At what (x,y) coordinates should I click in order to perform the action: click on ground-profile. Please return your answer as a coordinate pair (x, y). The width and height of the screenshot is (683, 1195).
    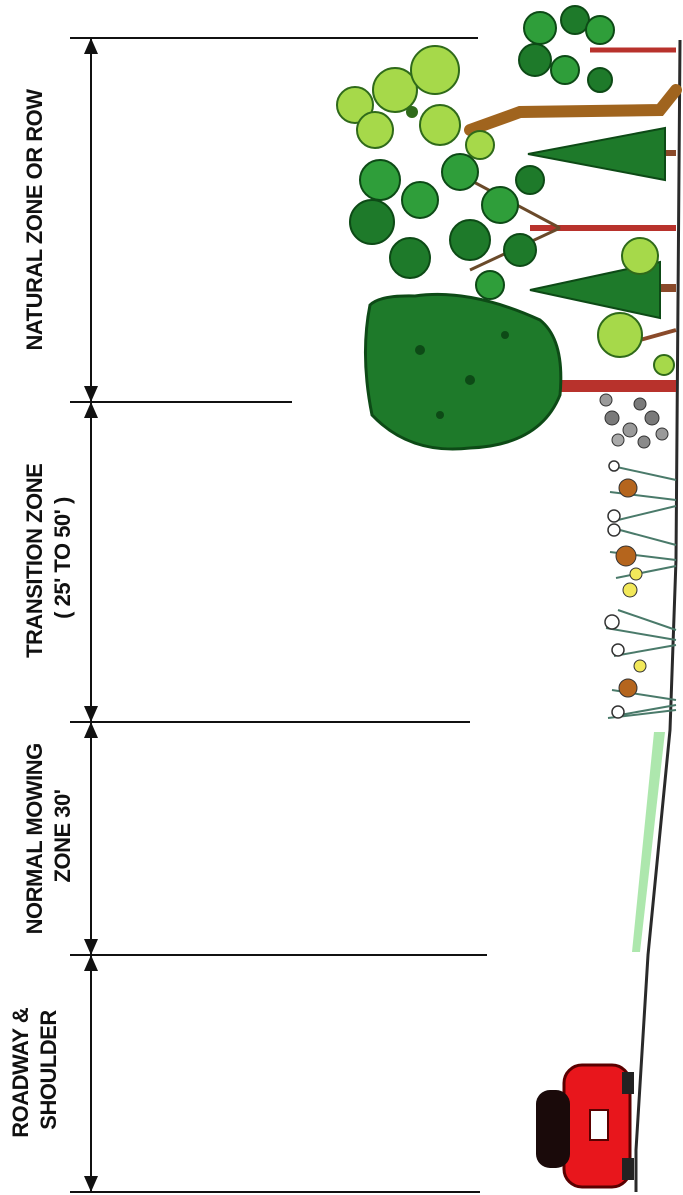
    Looking at the image, I should click on (658, 615).